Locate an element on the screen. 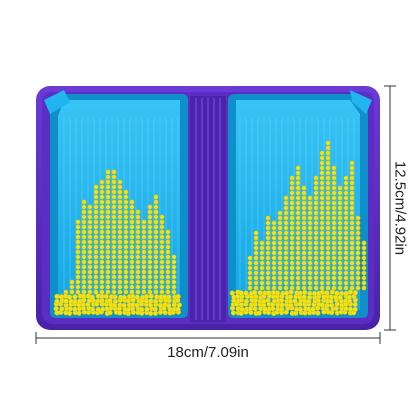 This screenshot has width=416, height=416. right-bead-pile is located at coordinates (298, 228).